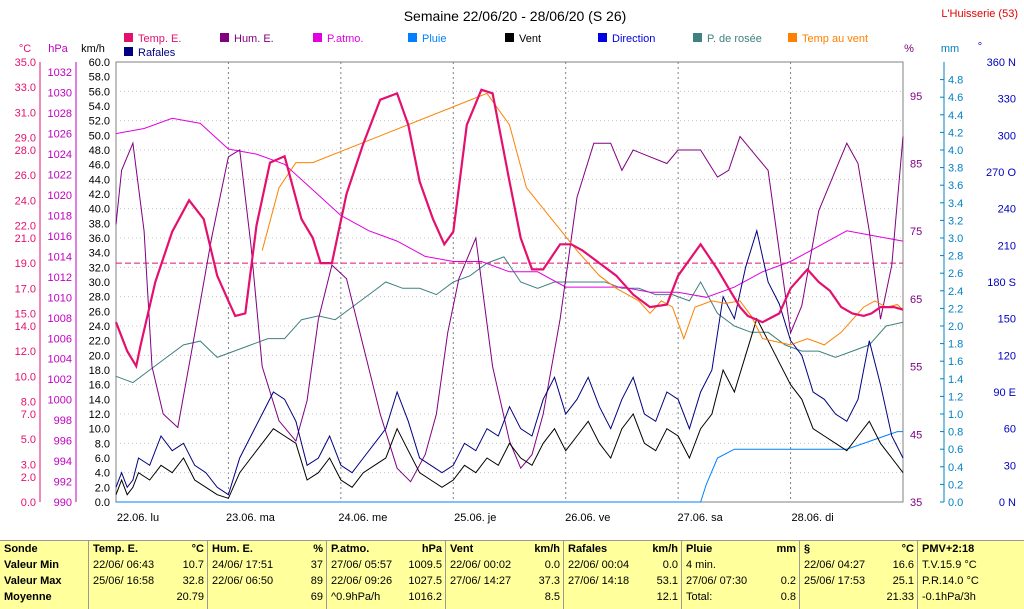  Describe the element at coordinates (949, 597) in the screenshot. I see `summary-avg-label: -0.1hPa/3h` at that location.